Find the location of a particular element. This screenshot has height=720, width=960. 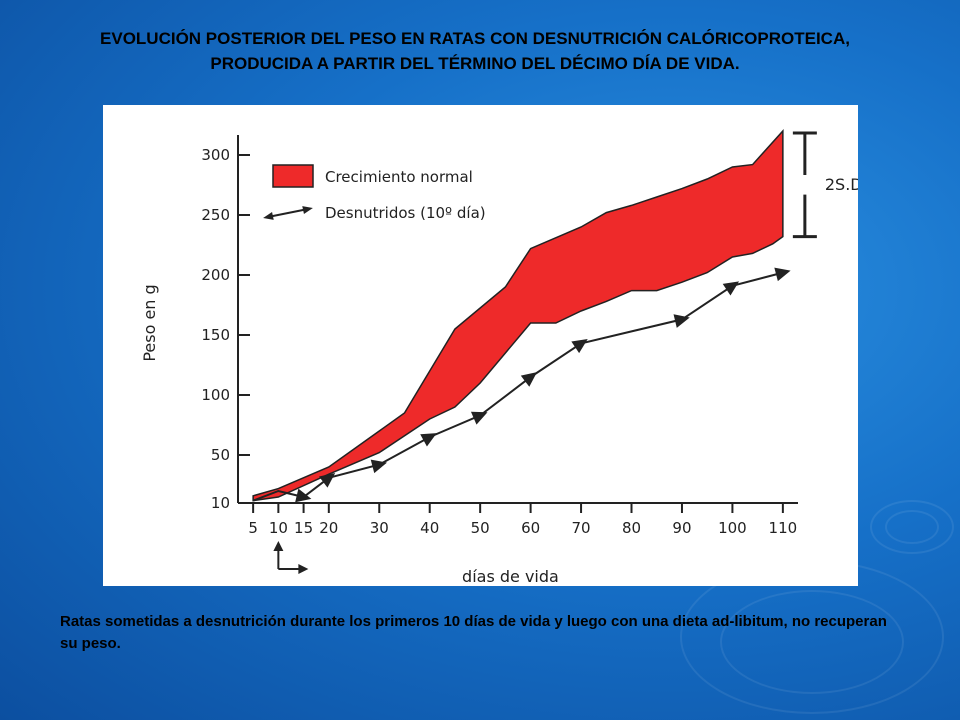

x-tick-label: 60 is located at coordinates (530, 528).